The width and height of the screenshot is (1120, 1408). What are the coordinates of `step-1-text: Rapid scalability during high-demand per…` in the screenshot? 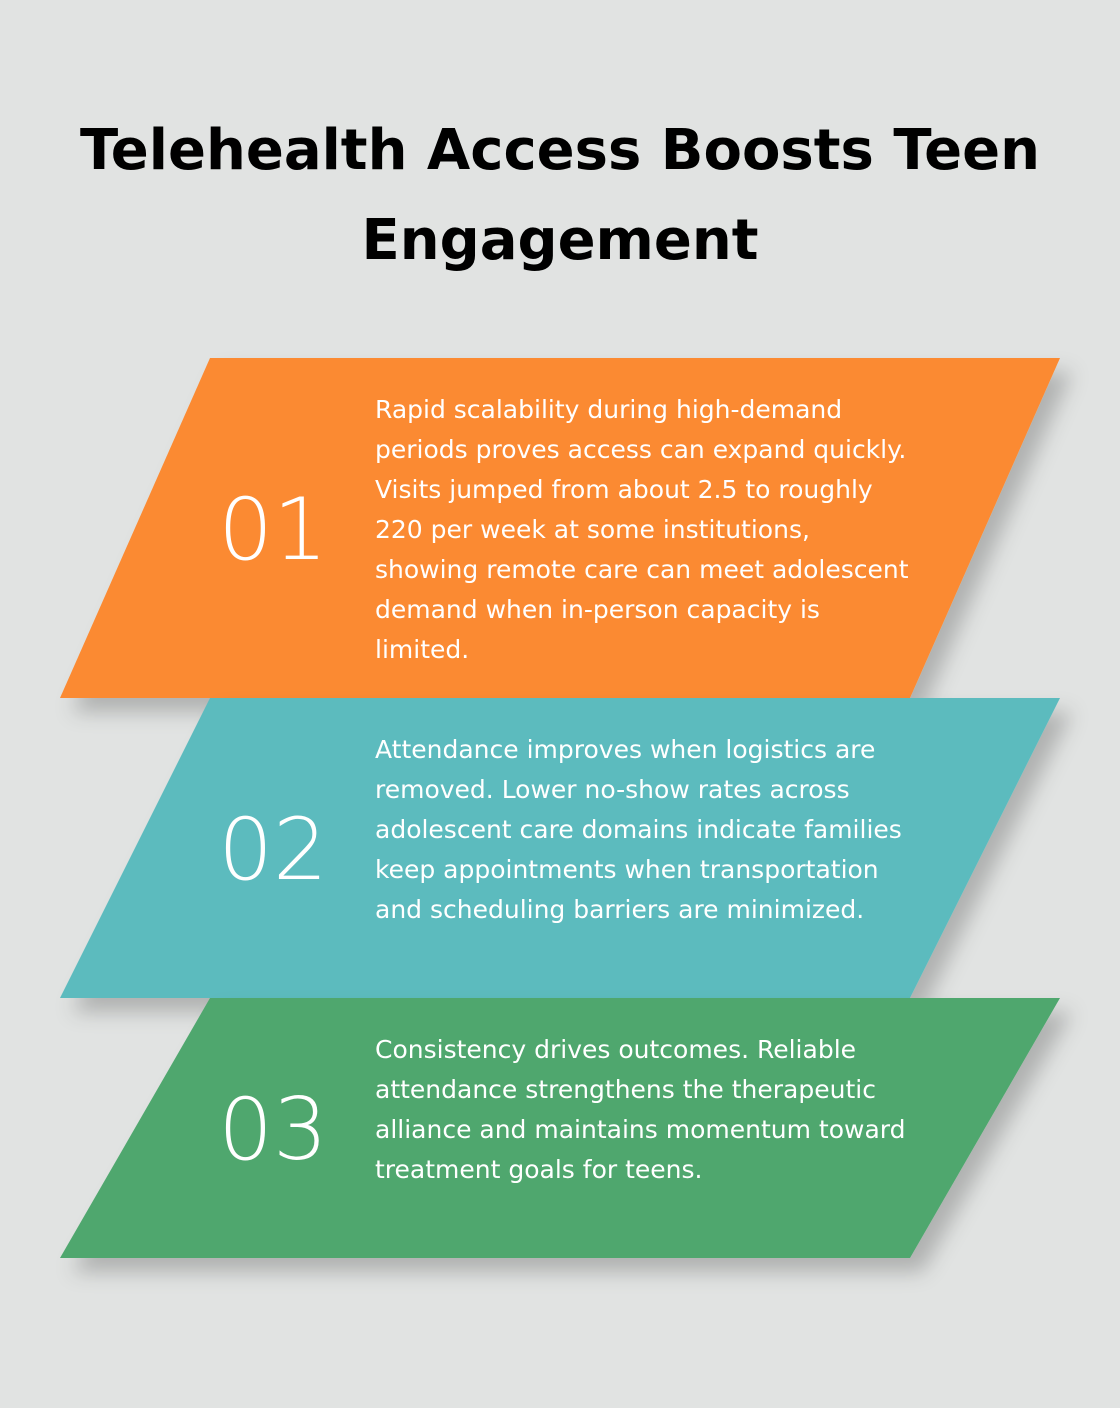 It's located at (642, 529).